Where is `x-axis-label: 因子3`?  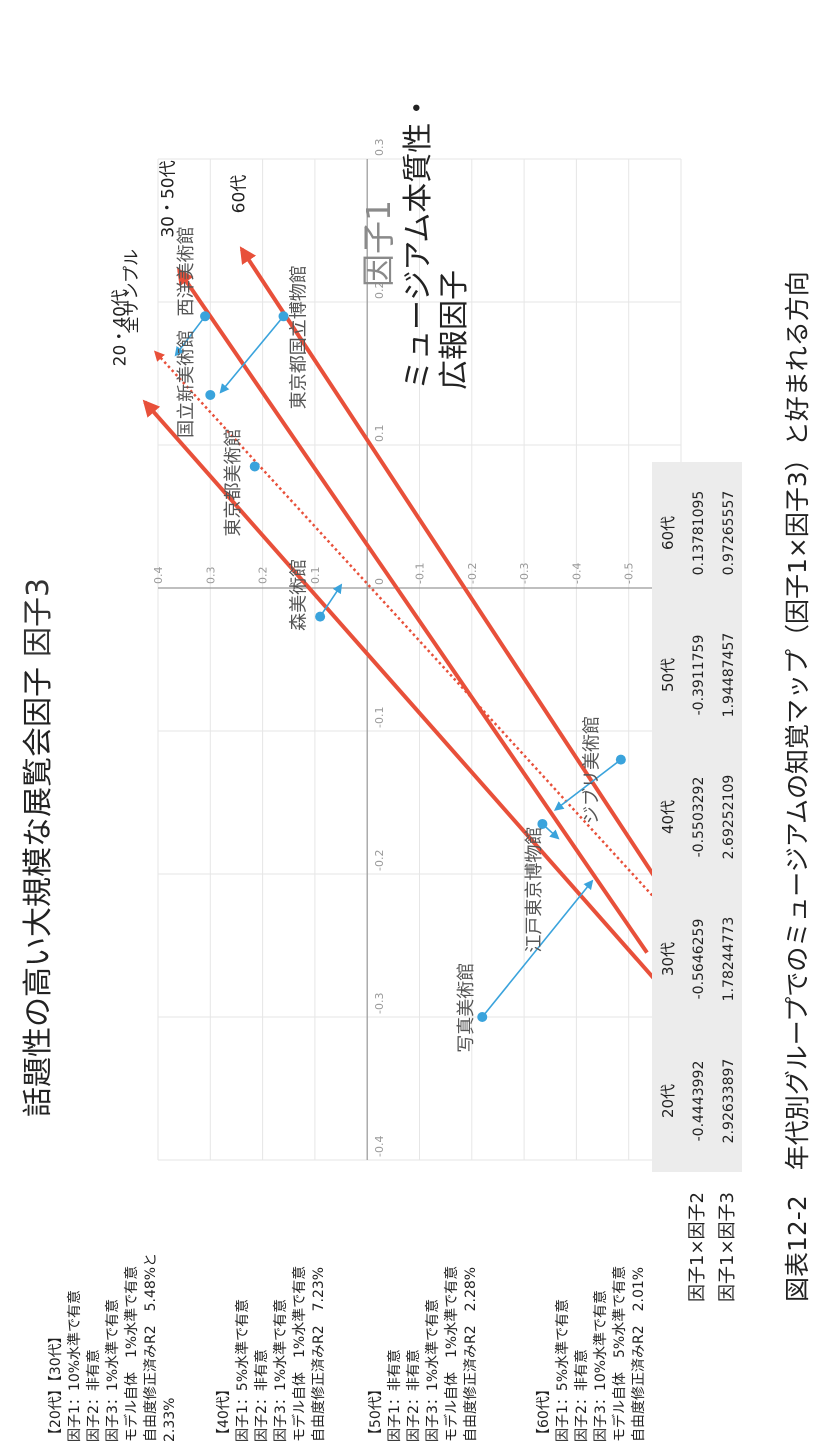
x-axis-label: 因子3 is located at coordinates (38, 617).